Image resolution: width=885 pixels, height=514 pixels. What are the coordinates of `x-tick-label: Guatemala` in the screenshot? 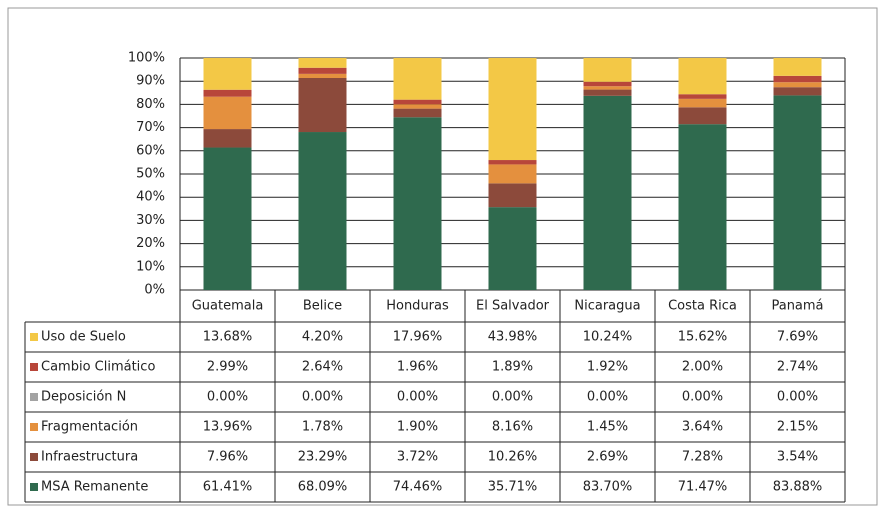 It's located at (228, 306).